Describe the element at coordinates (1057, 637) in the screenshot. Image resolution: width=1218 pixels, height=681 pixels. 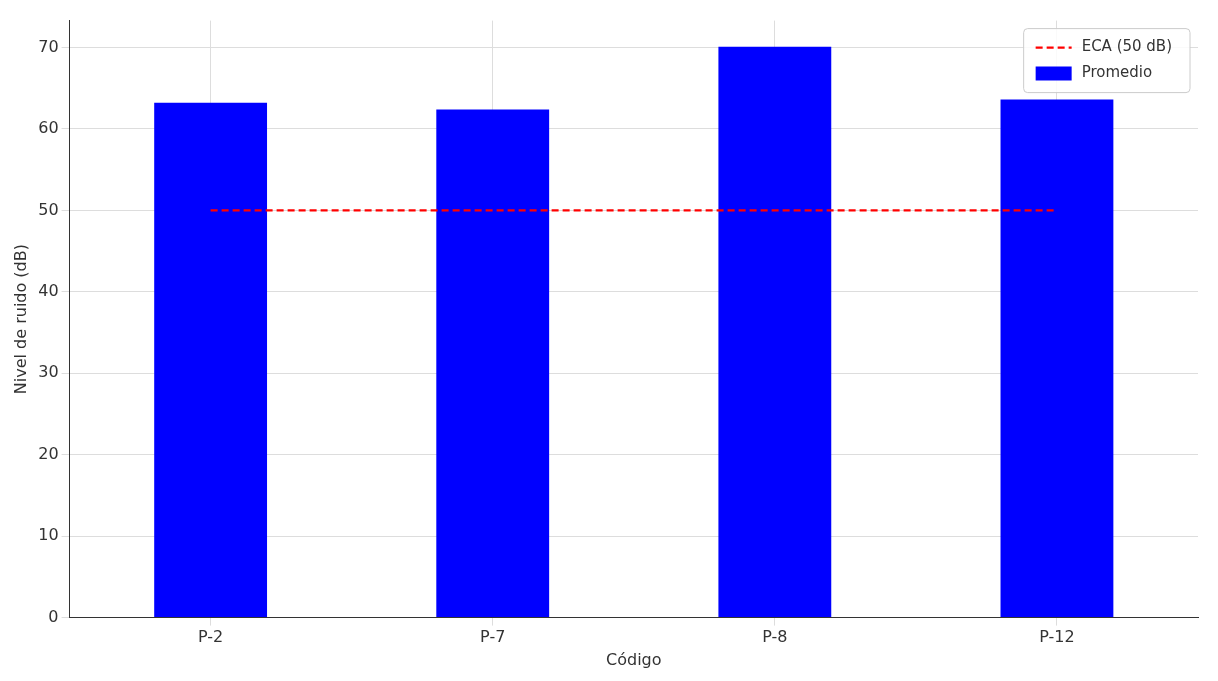
I see `x-tick-label: P-12` at that location.